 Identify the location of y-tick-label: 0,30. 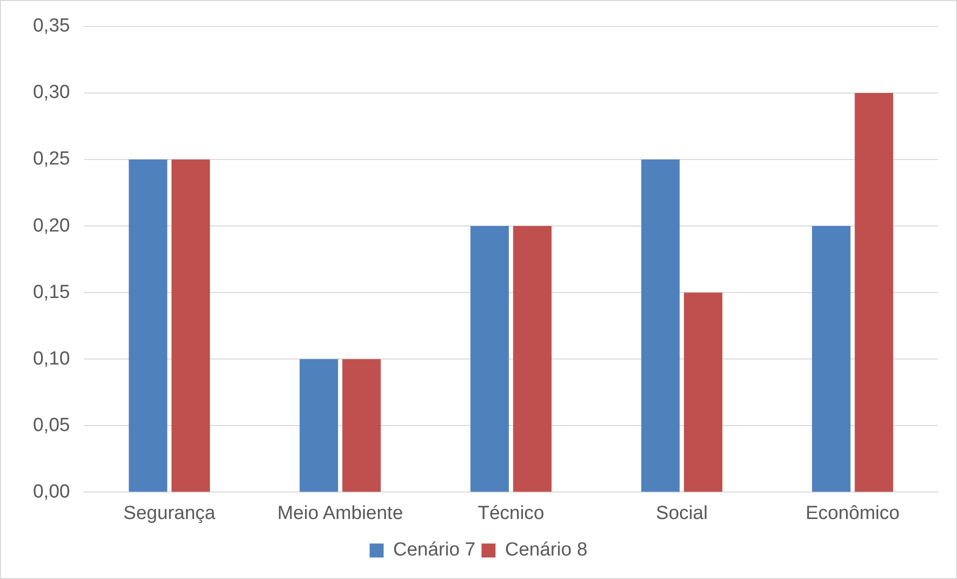
(51, 93).